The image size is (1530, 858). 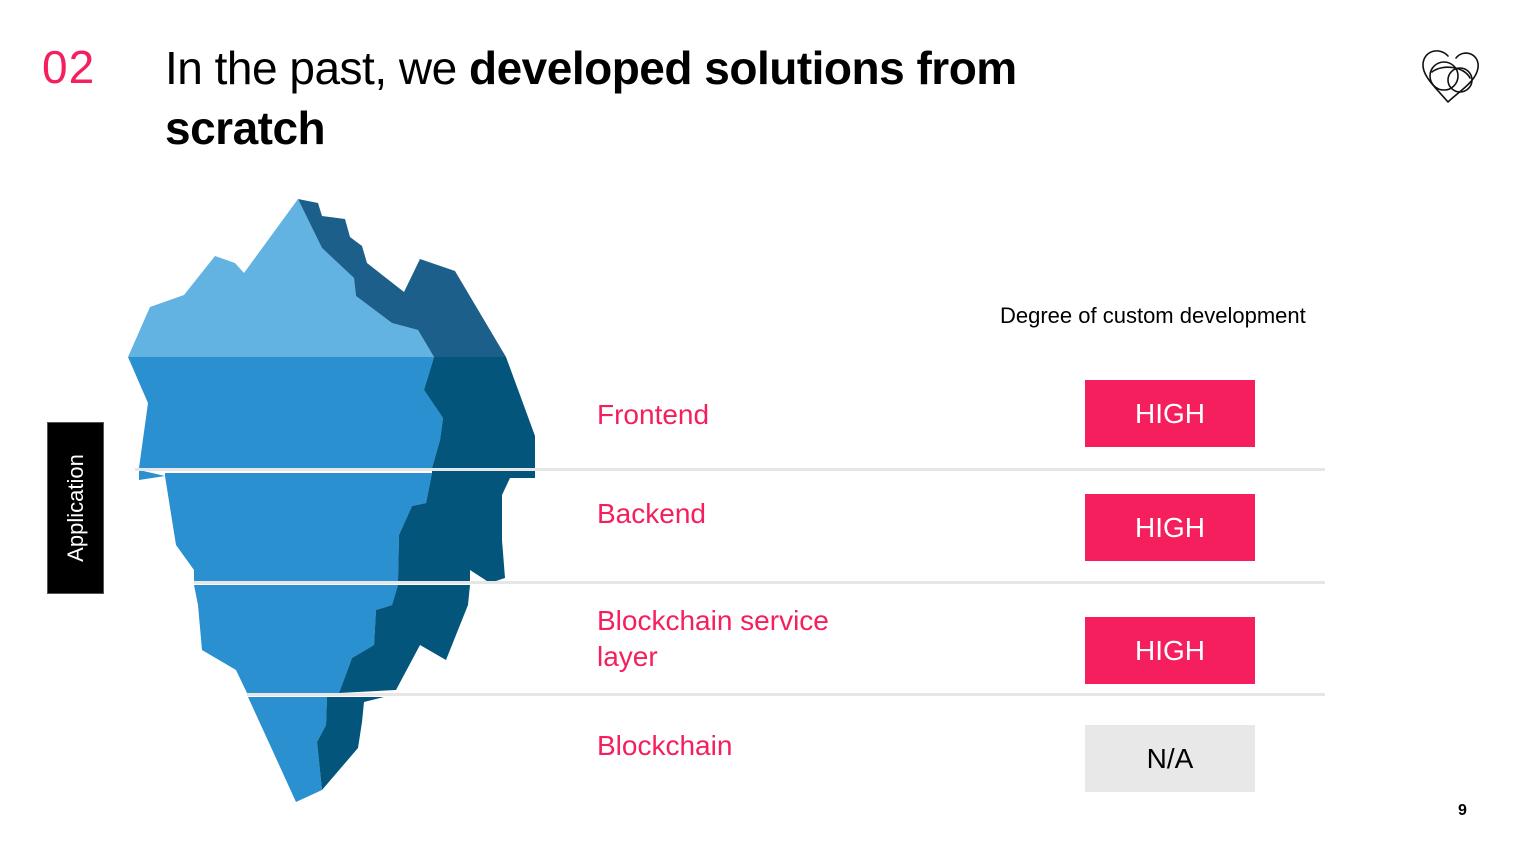 I want to click on iceberg-blockchain-light, so click(x=287, y=749).